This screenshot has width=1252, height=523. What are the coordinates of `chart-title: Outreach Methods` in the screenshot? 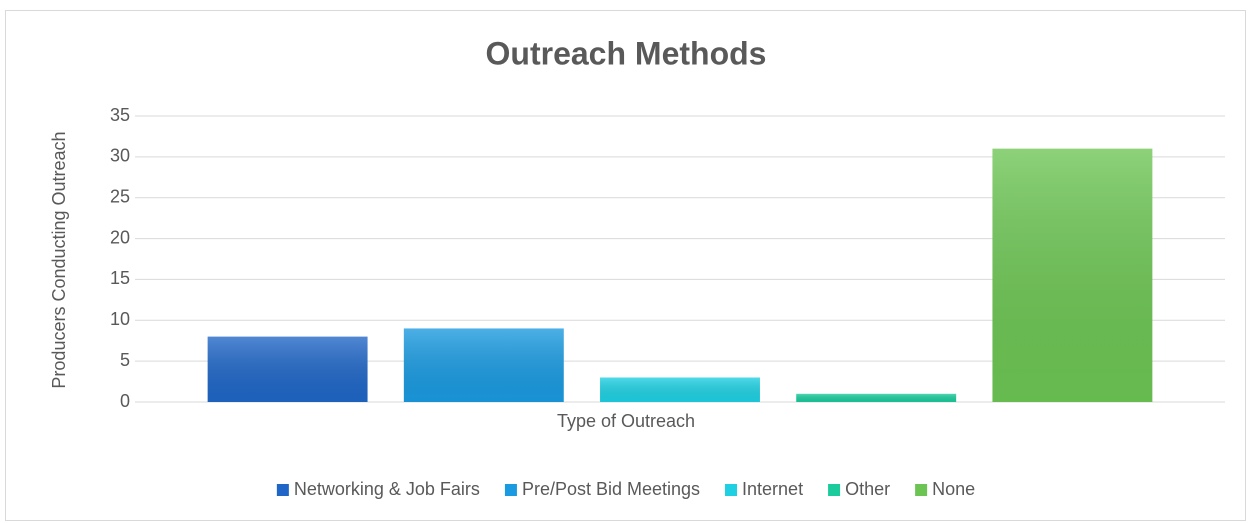 It's located at (626, 53).